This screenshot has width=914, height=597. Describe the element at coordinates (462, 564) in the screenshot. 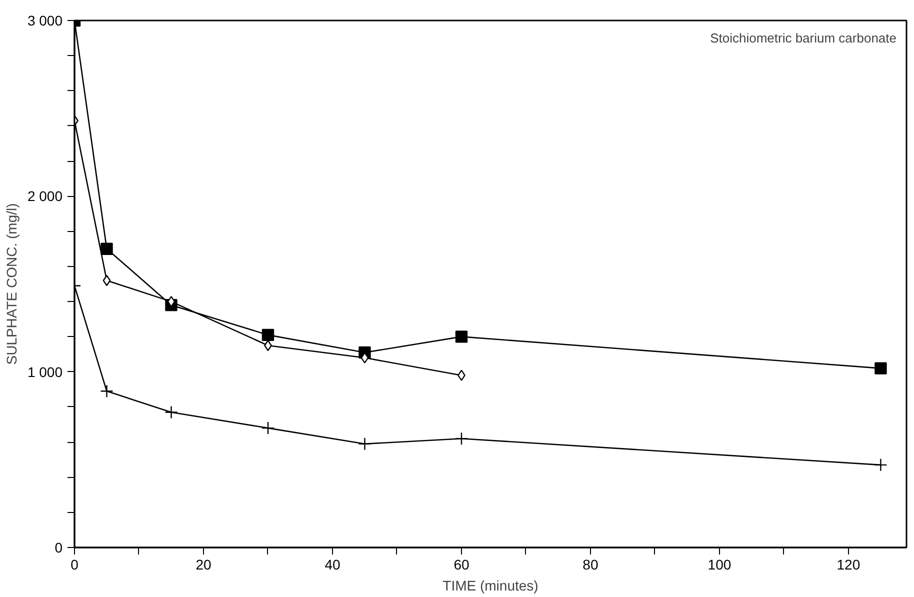

I see `x-tick-label: 60` at that location.